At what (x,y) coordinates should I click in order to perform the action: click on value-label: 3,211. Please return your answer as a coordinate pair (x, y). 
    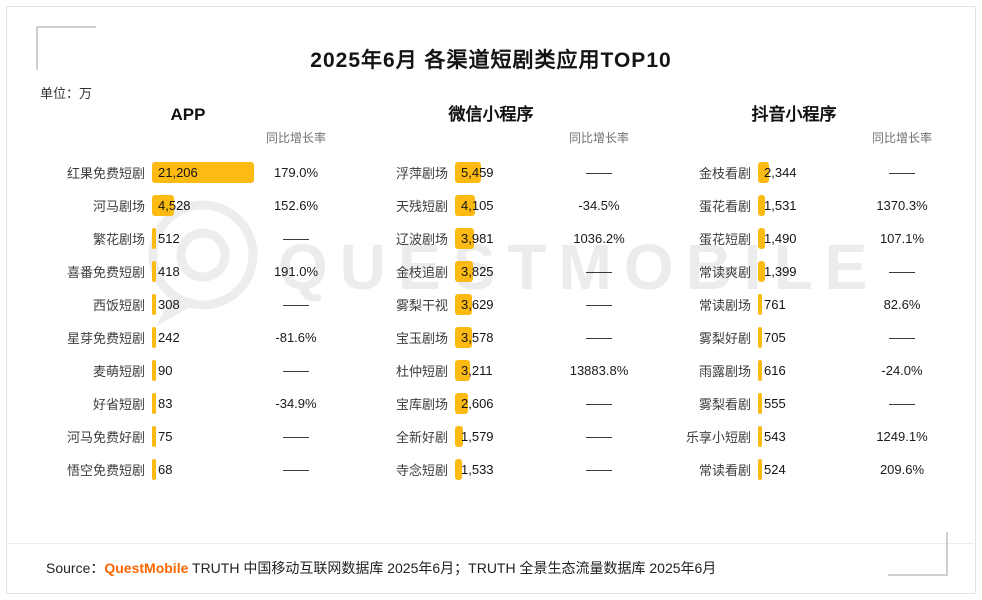
    Looking at the image, I should click on (477, 370).